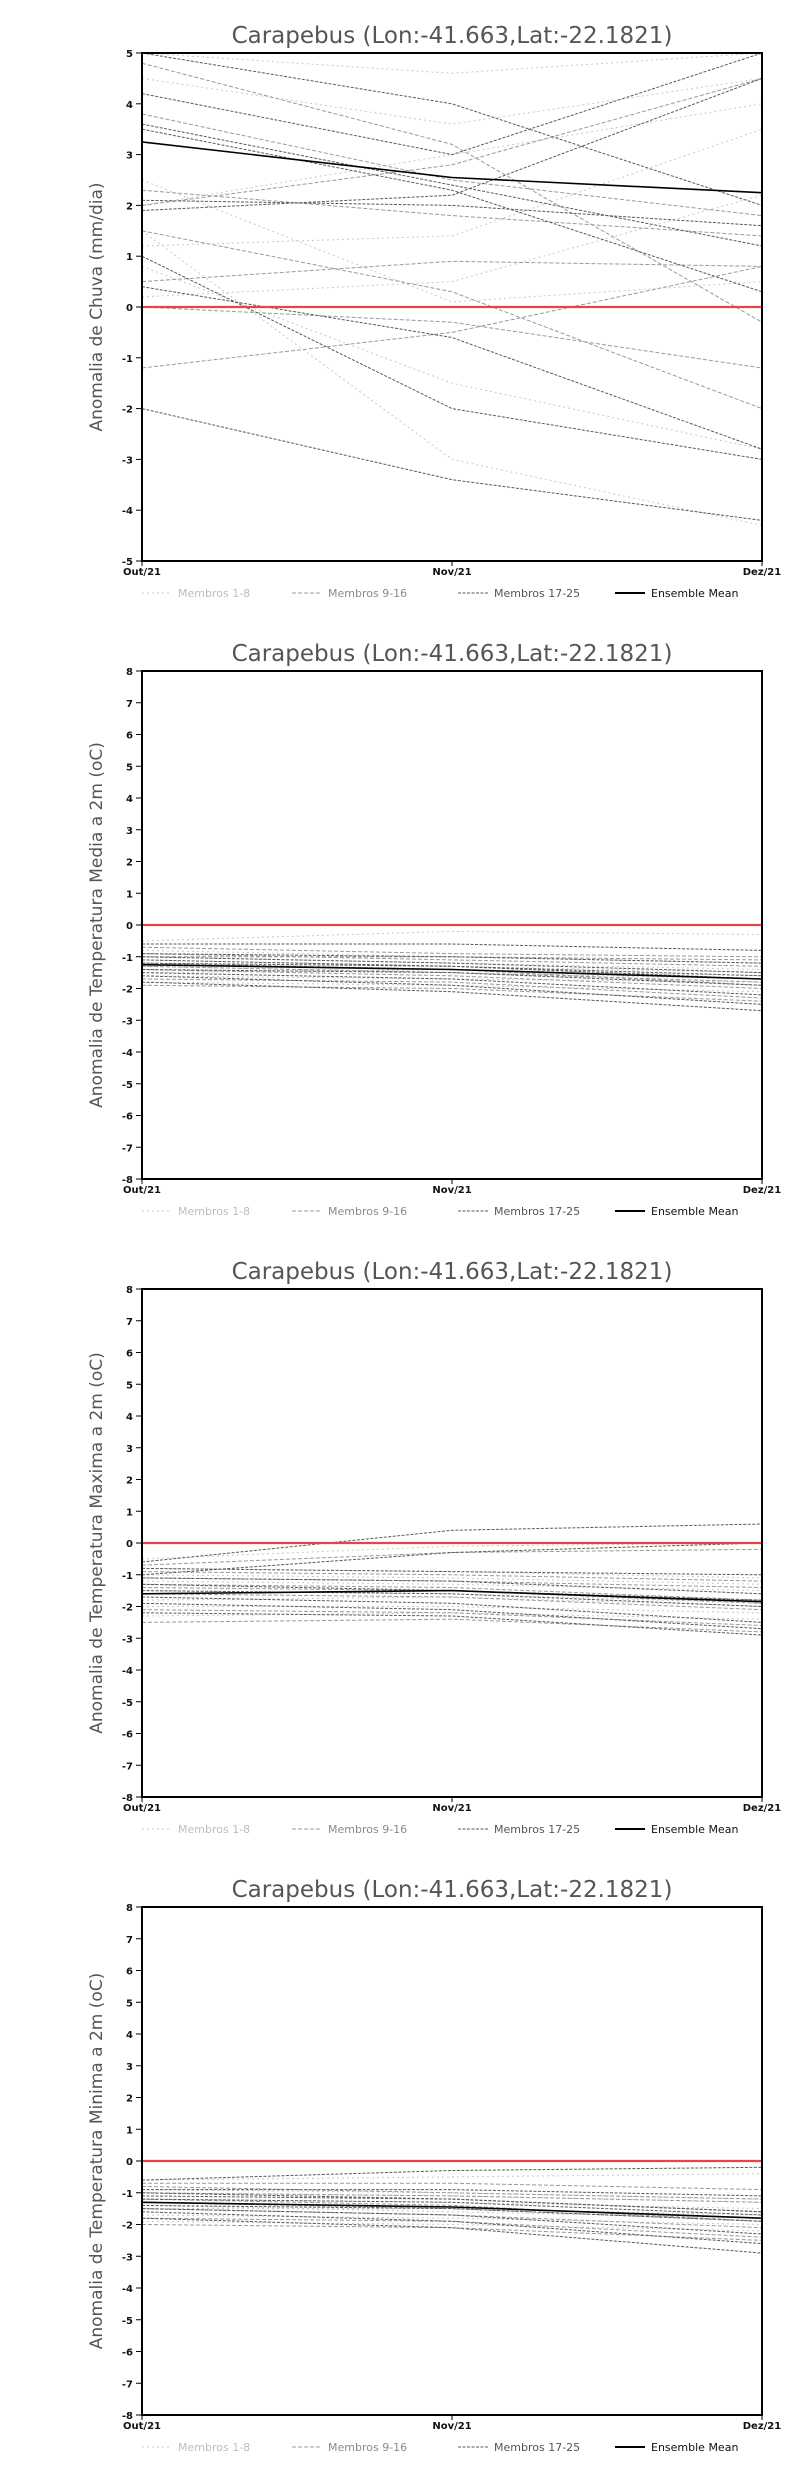 The image size is (800, 2476). I want to click on y-tick-label: -7, so click(127, 1148).